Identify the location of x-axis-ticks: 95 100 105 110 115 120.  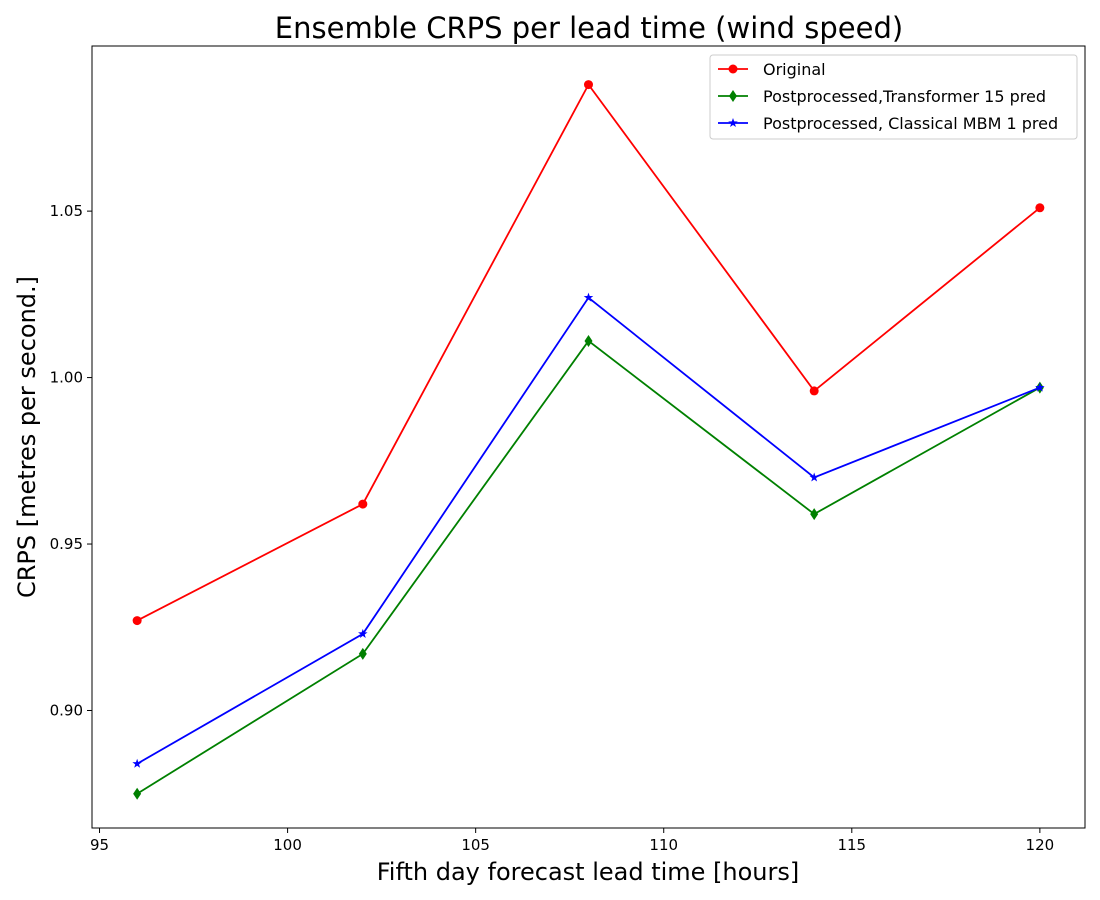
(572, 841).